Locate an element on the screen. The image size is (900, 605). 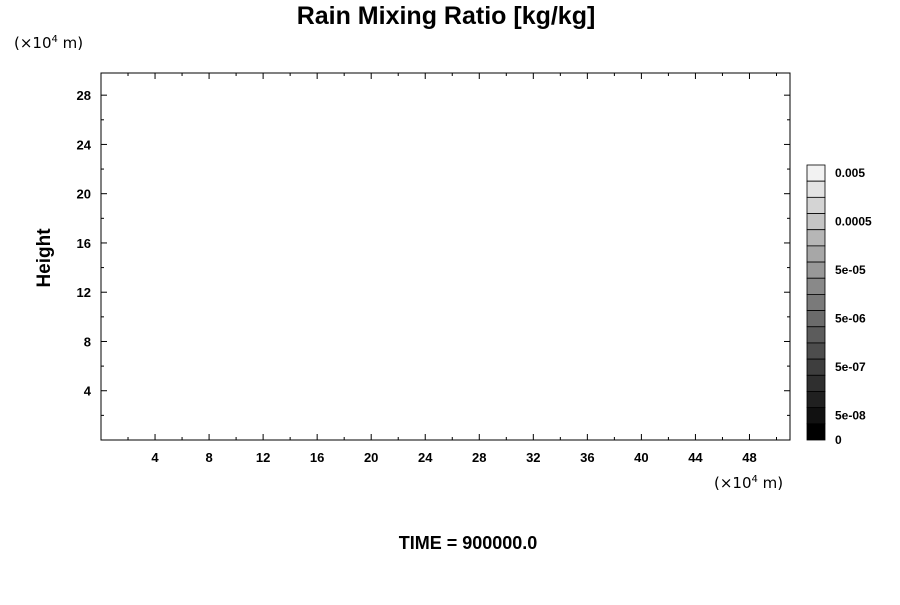
y-tick-label: 24 is located at coordinates (84, 144).